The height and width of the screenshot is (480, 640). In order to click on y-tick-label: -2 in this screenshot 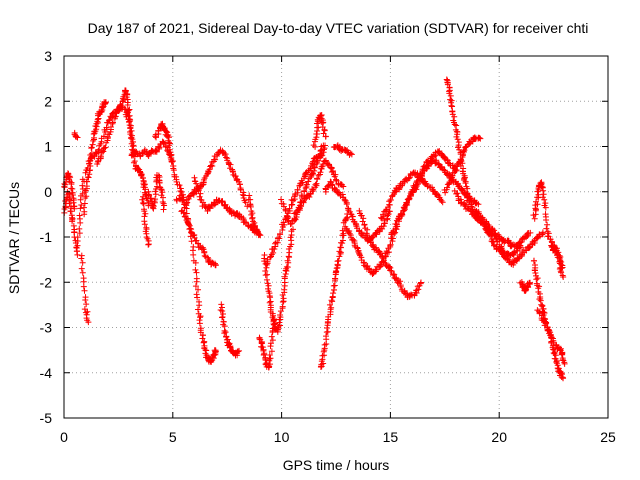, I will do `click(46, 282)`.